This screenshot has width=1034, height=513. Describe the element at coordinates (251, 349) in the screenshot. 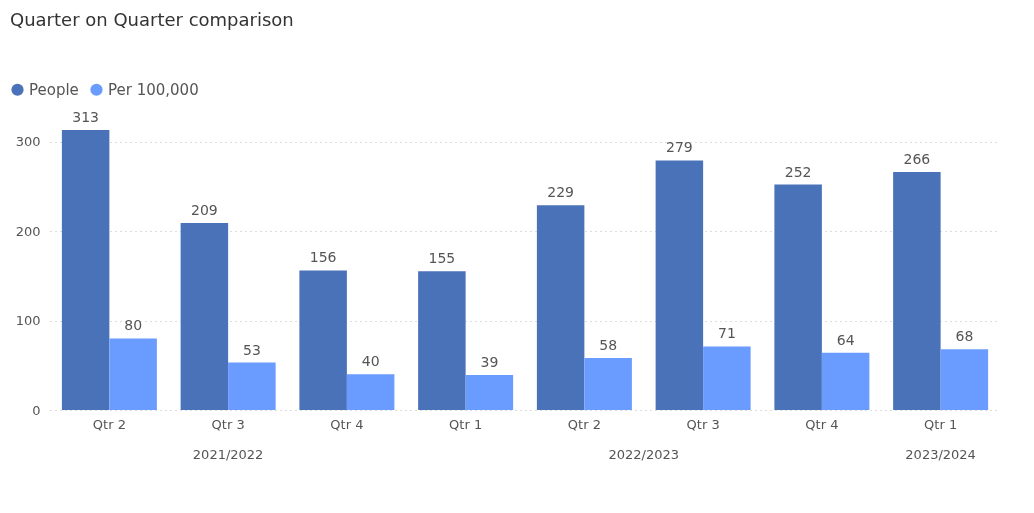

I see `data-label: 53` at that location.